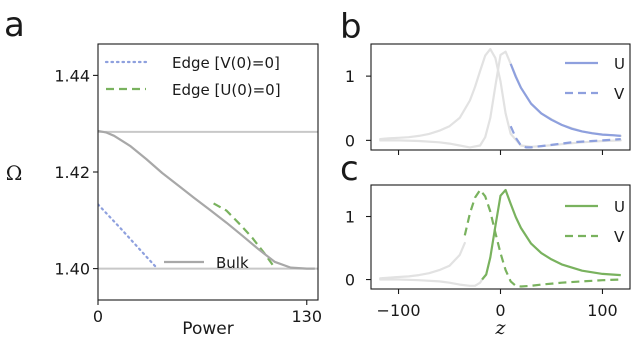 Image resolution: width=637 pixels, height=343 pixels. Describe the element at coordinates (619, 64) in the screenshot. I see `legend-label-b-0: U` at that location.